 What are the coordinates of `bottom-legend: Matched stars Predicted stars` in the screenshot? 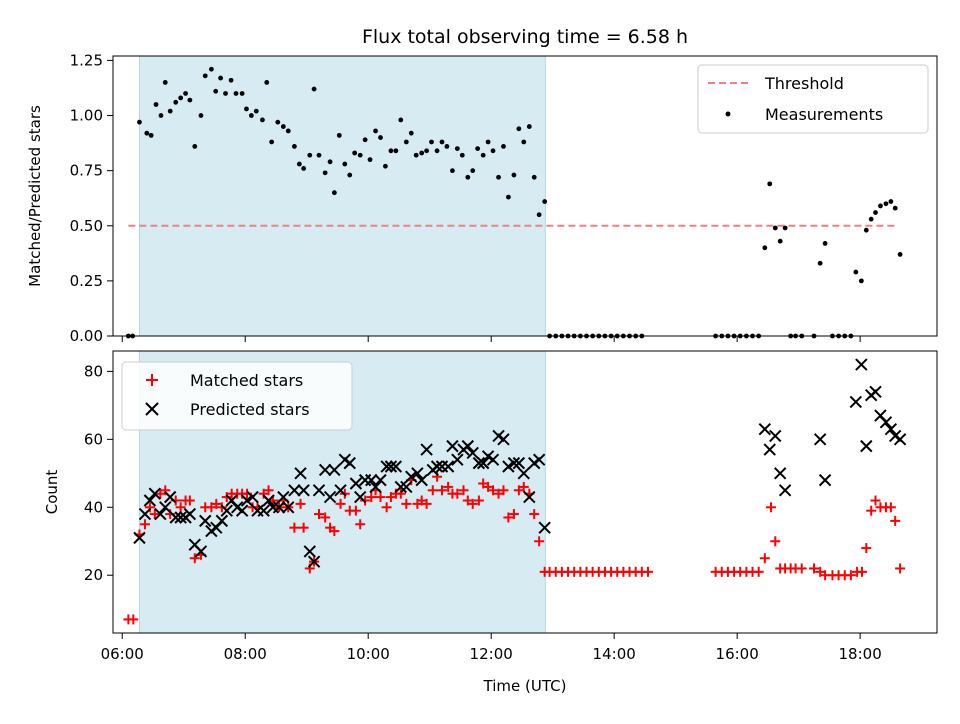 It's located at (237, 396).